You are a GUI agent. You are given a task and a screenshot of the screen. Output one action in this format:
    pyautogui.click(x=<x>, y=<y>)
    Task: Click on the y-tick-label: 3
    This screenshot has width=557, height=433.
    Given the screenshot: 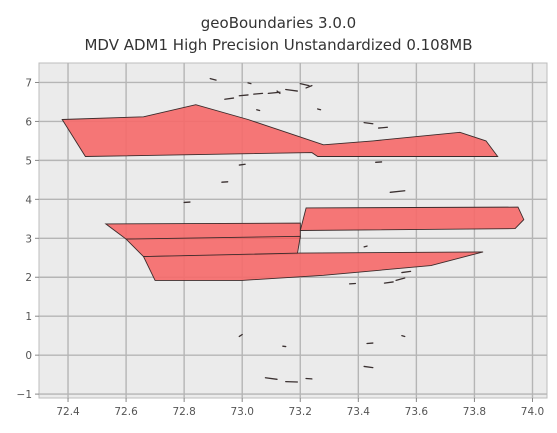 What is the action you would take?
    pyautogui.click(x=28, y=239)
    